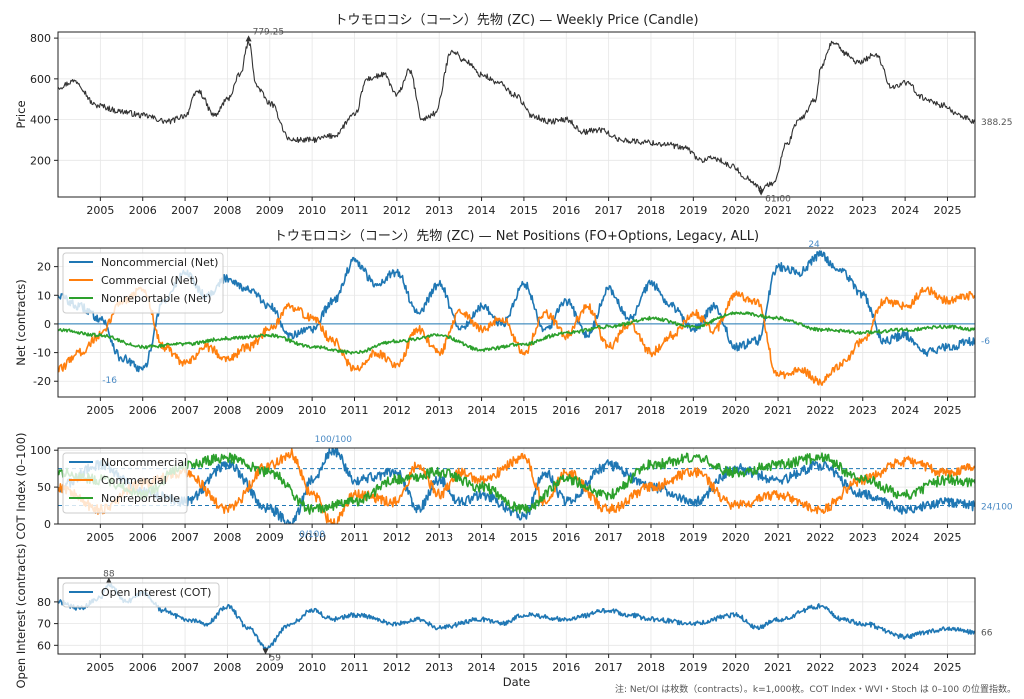 Image resolution: width=1024 pixels, height=699 pixels. I want to click on y-axis-label: Price, so click(21, 114).